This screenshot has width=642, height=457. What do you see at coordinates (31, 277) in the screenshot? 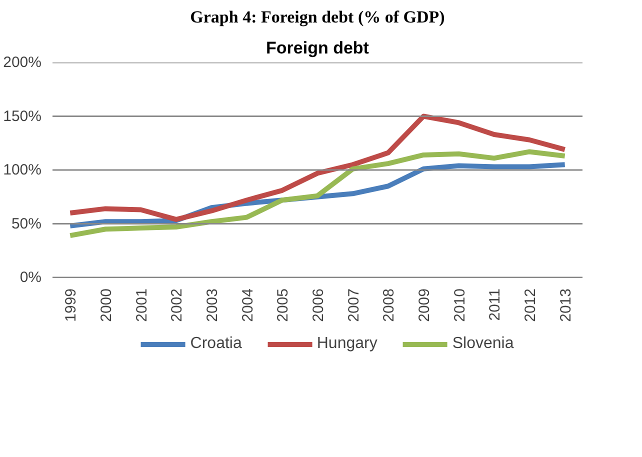
I see `y-tick-label: 0%` at bounding box center [31, 277].